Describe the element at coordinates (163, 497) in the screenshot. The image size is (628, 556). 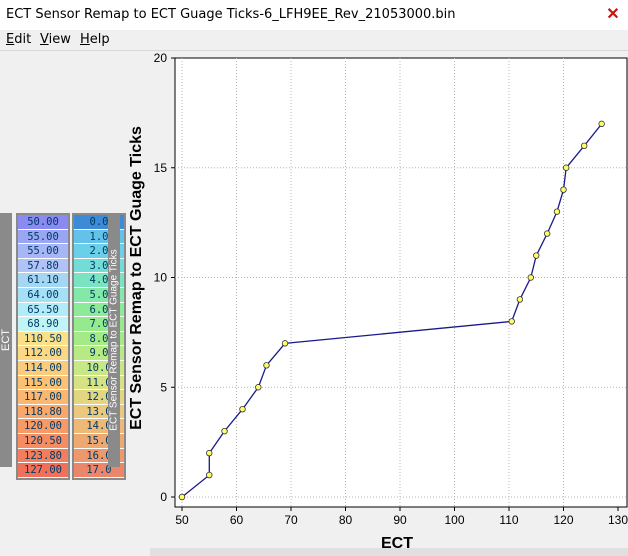
I see `y-tick-label: 0` at that location.